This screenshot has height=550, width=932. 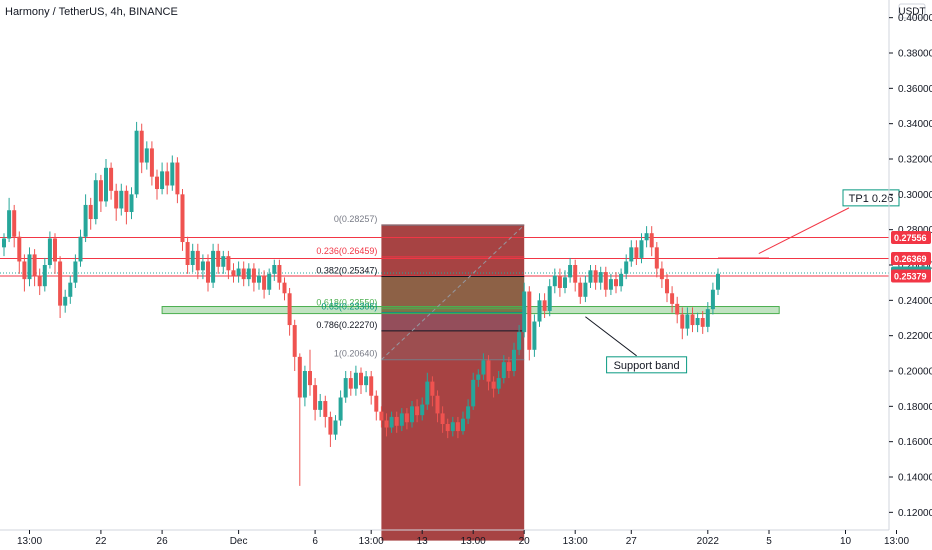 I want to click on price-tick-label: 0.18000, so click(x=915, y=407).